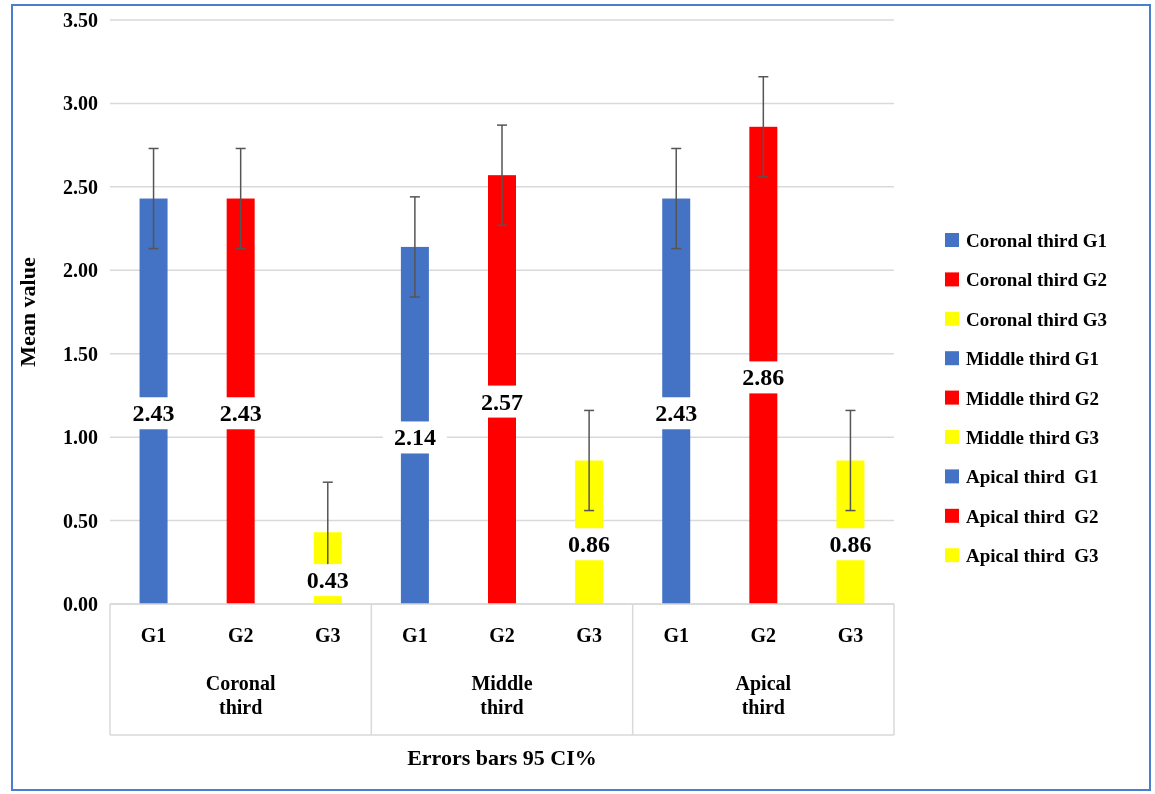 The height and width of the screenshot is (794, 1155). I want to click on y-axis-title: Mean value, so click(27, 312).